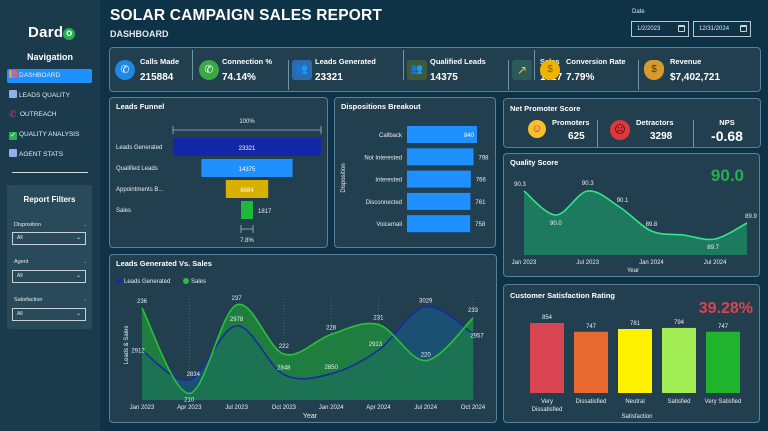 The image size is (768, 431). What do you see at coordinates (246, 15) in the screenshot?
I see `page-title: SOLAR CAMPAIGN SALES REPORT` at bounding box center [246, 15].